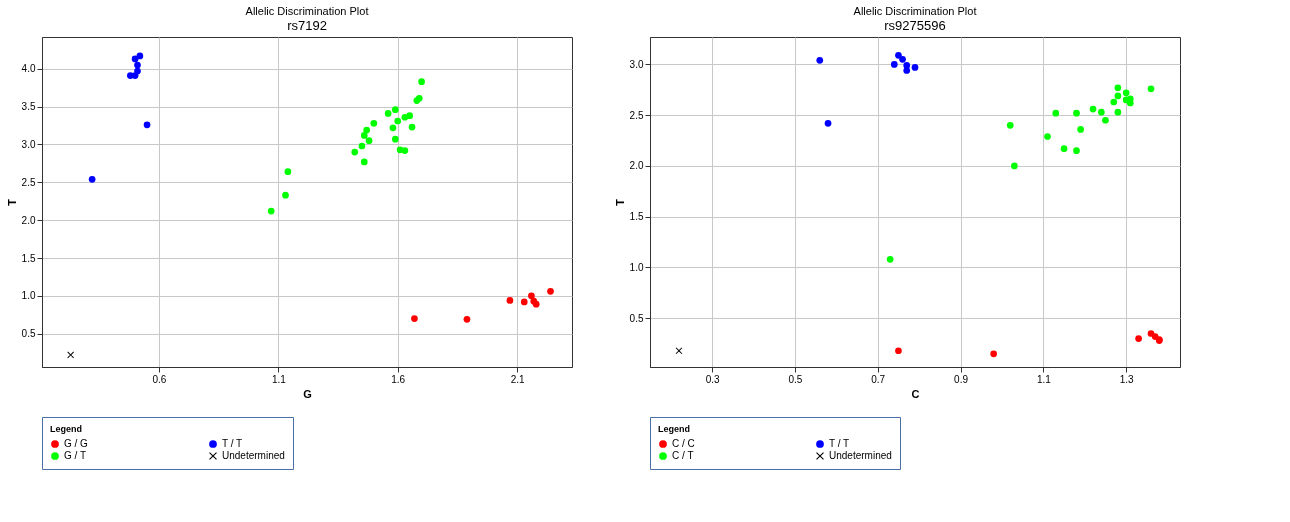 Image resolution: width=1290 pixels, height=522 pixels. What do you see at coordinates (915, 25) in the screenshot?
I see `chart-subtitle: rs9275596` at bounding box center [915, 25].